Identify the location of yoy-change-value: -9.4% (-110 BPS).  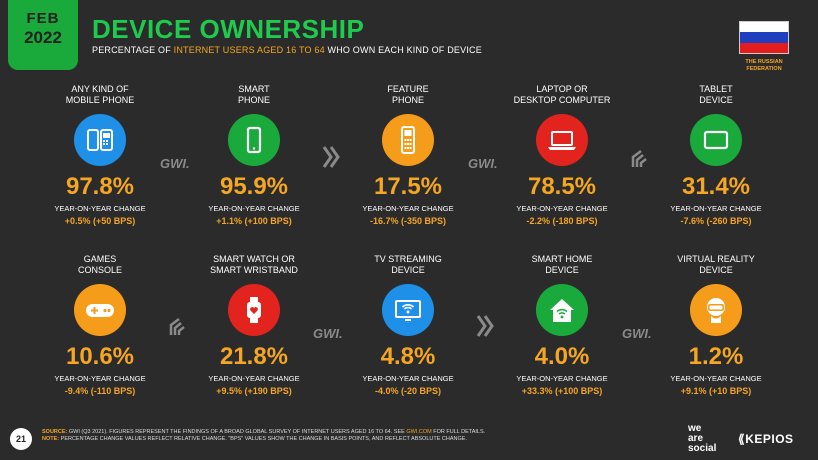
(100, 391).